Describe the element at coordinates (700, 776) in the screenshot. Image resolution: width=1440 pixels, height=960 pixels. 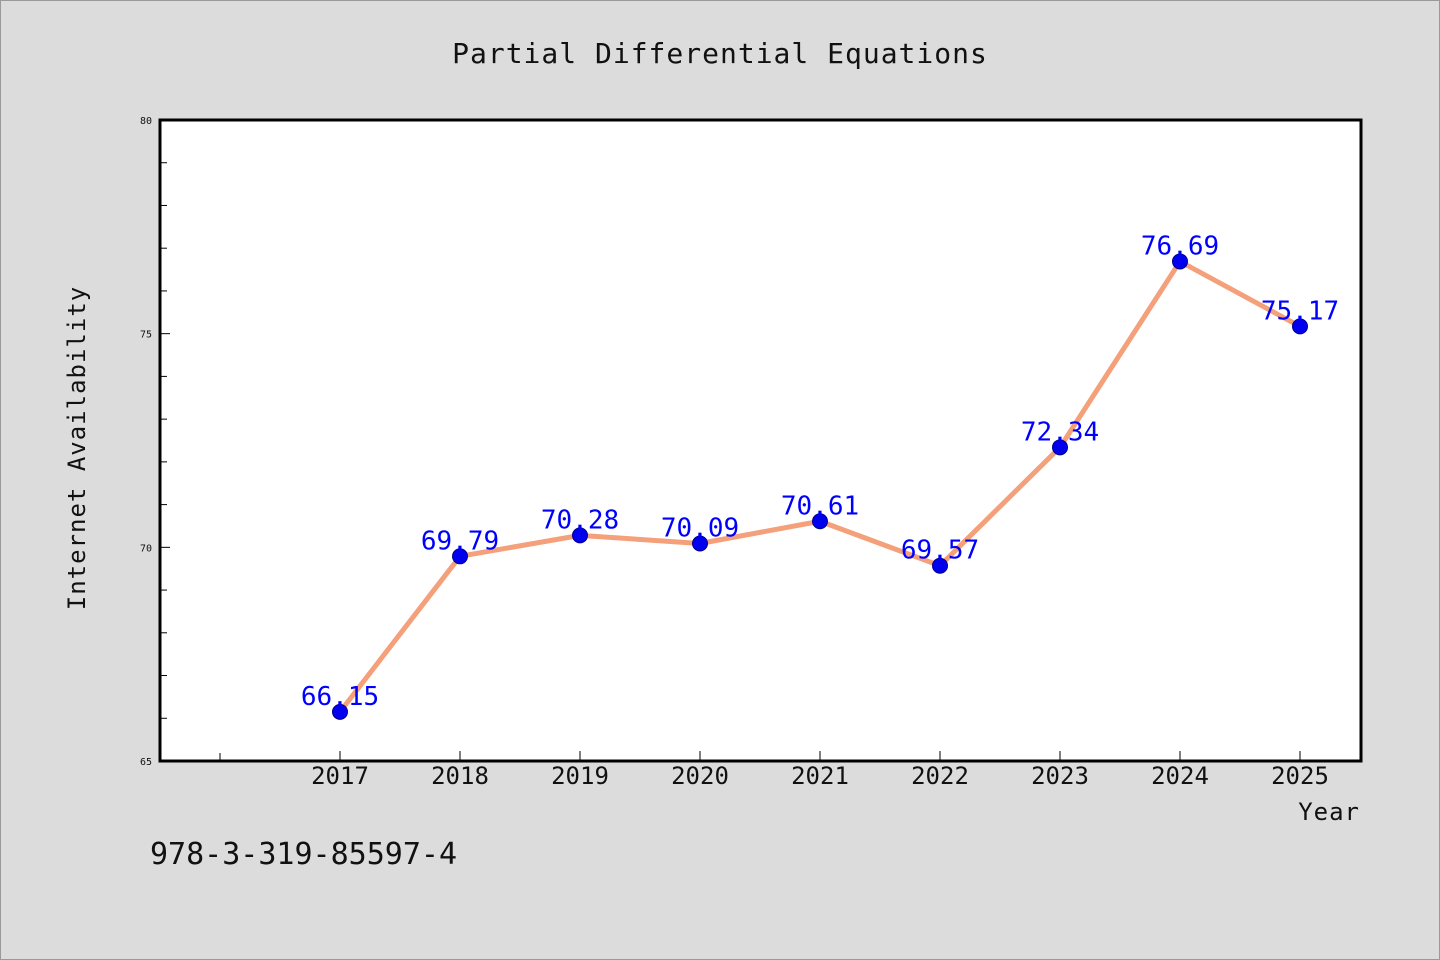
I see `x-tick-label: 2020` at that location.